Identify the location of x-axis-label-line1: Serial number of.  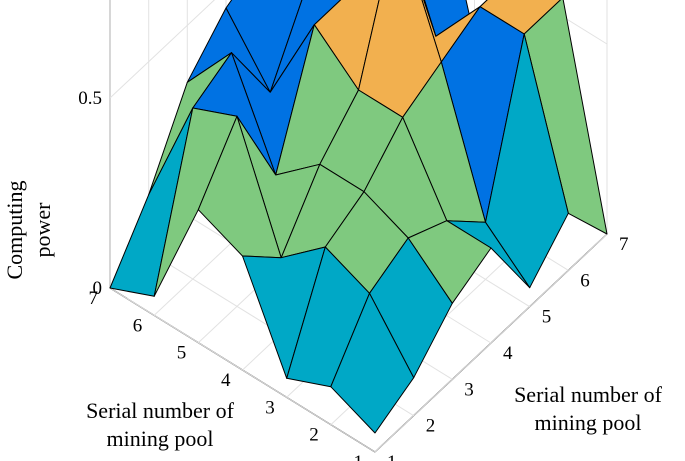
(160, 410).